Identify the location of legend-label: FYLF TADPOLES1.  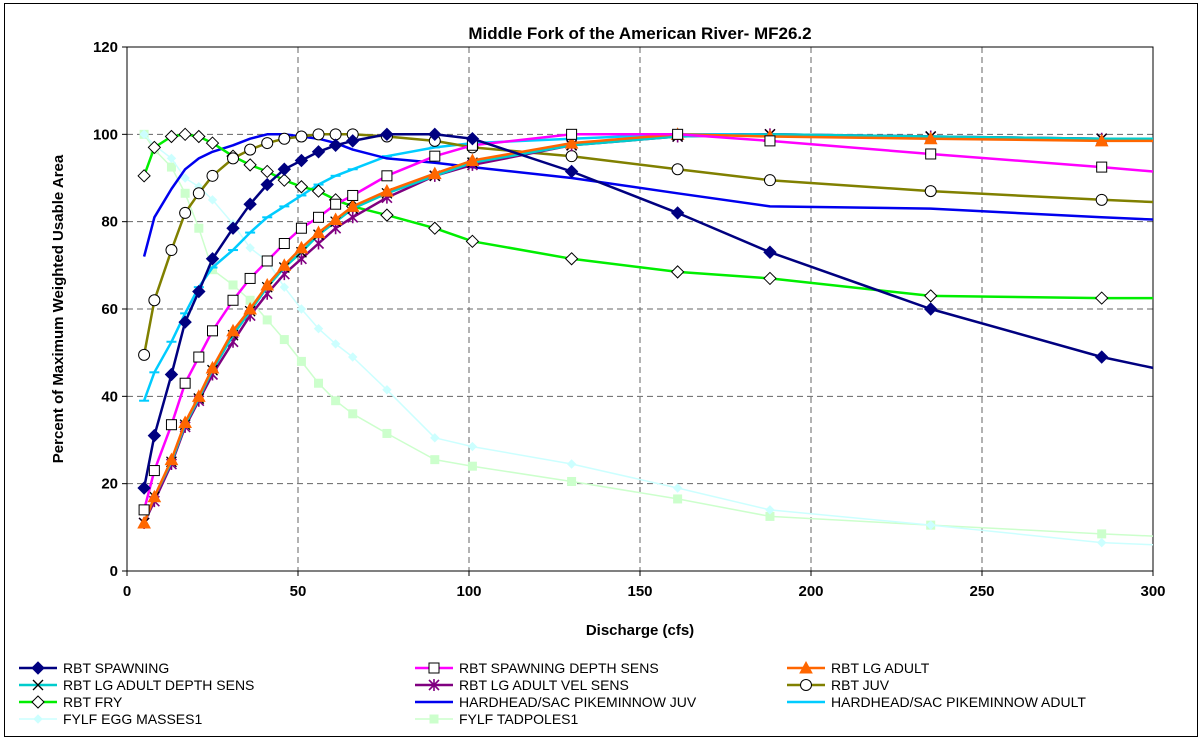
(519, 719).